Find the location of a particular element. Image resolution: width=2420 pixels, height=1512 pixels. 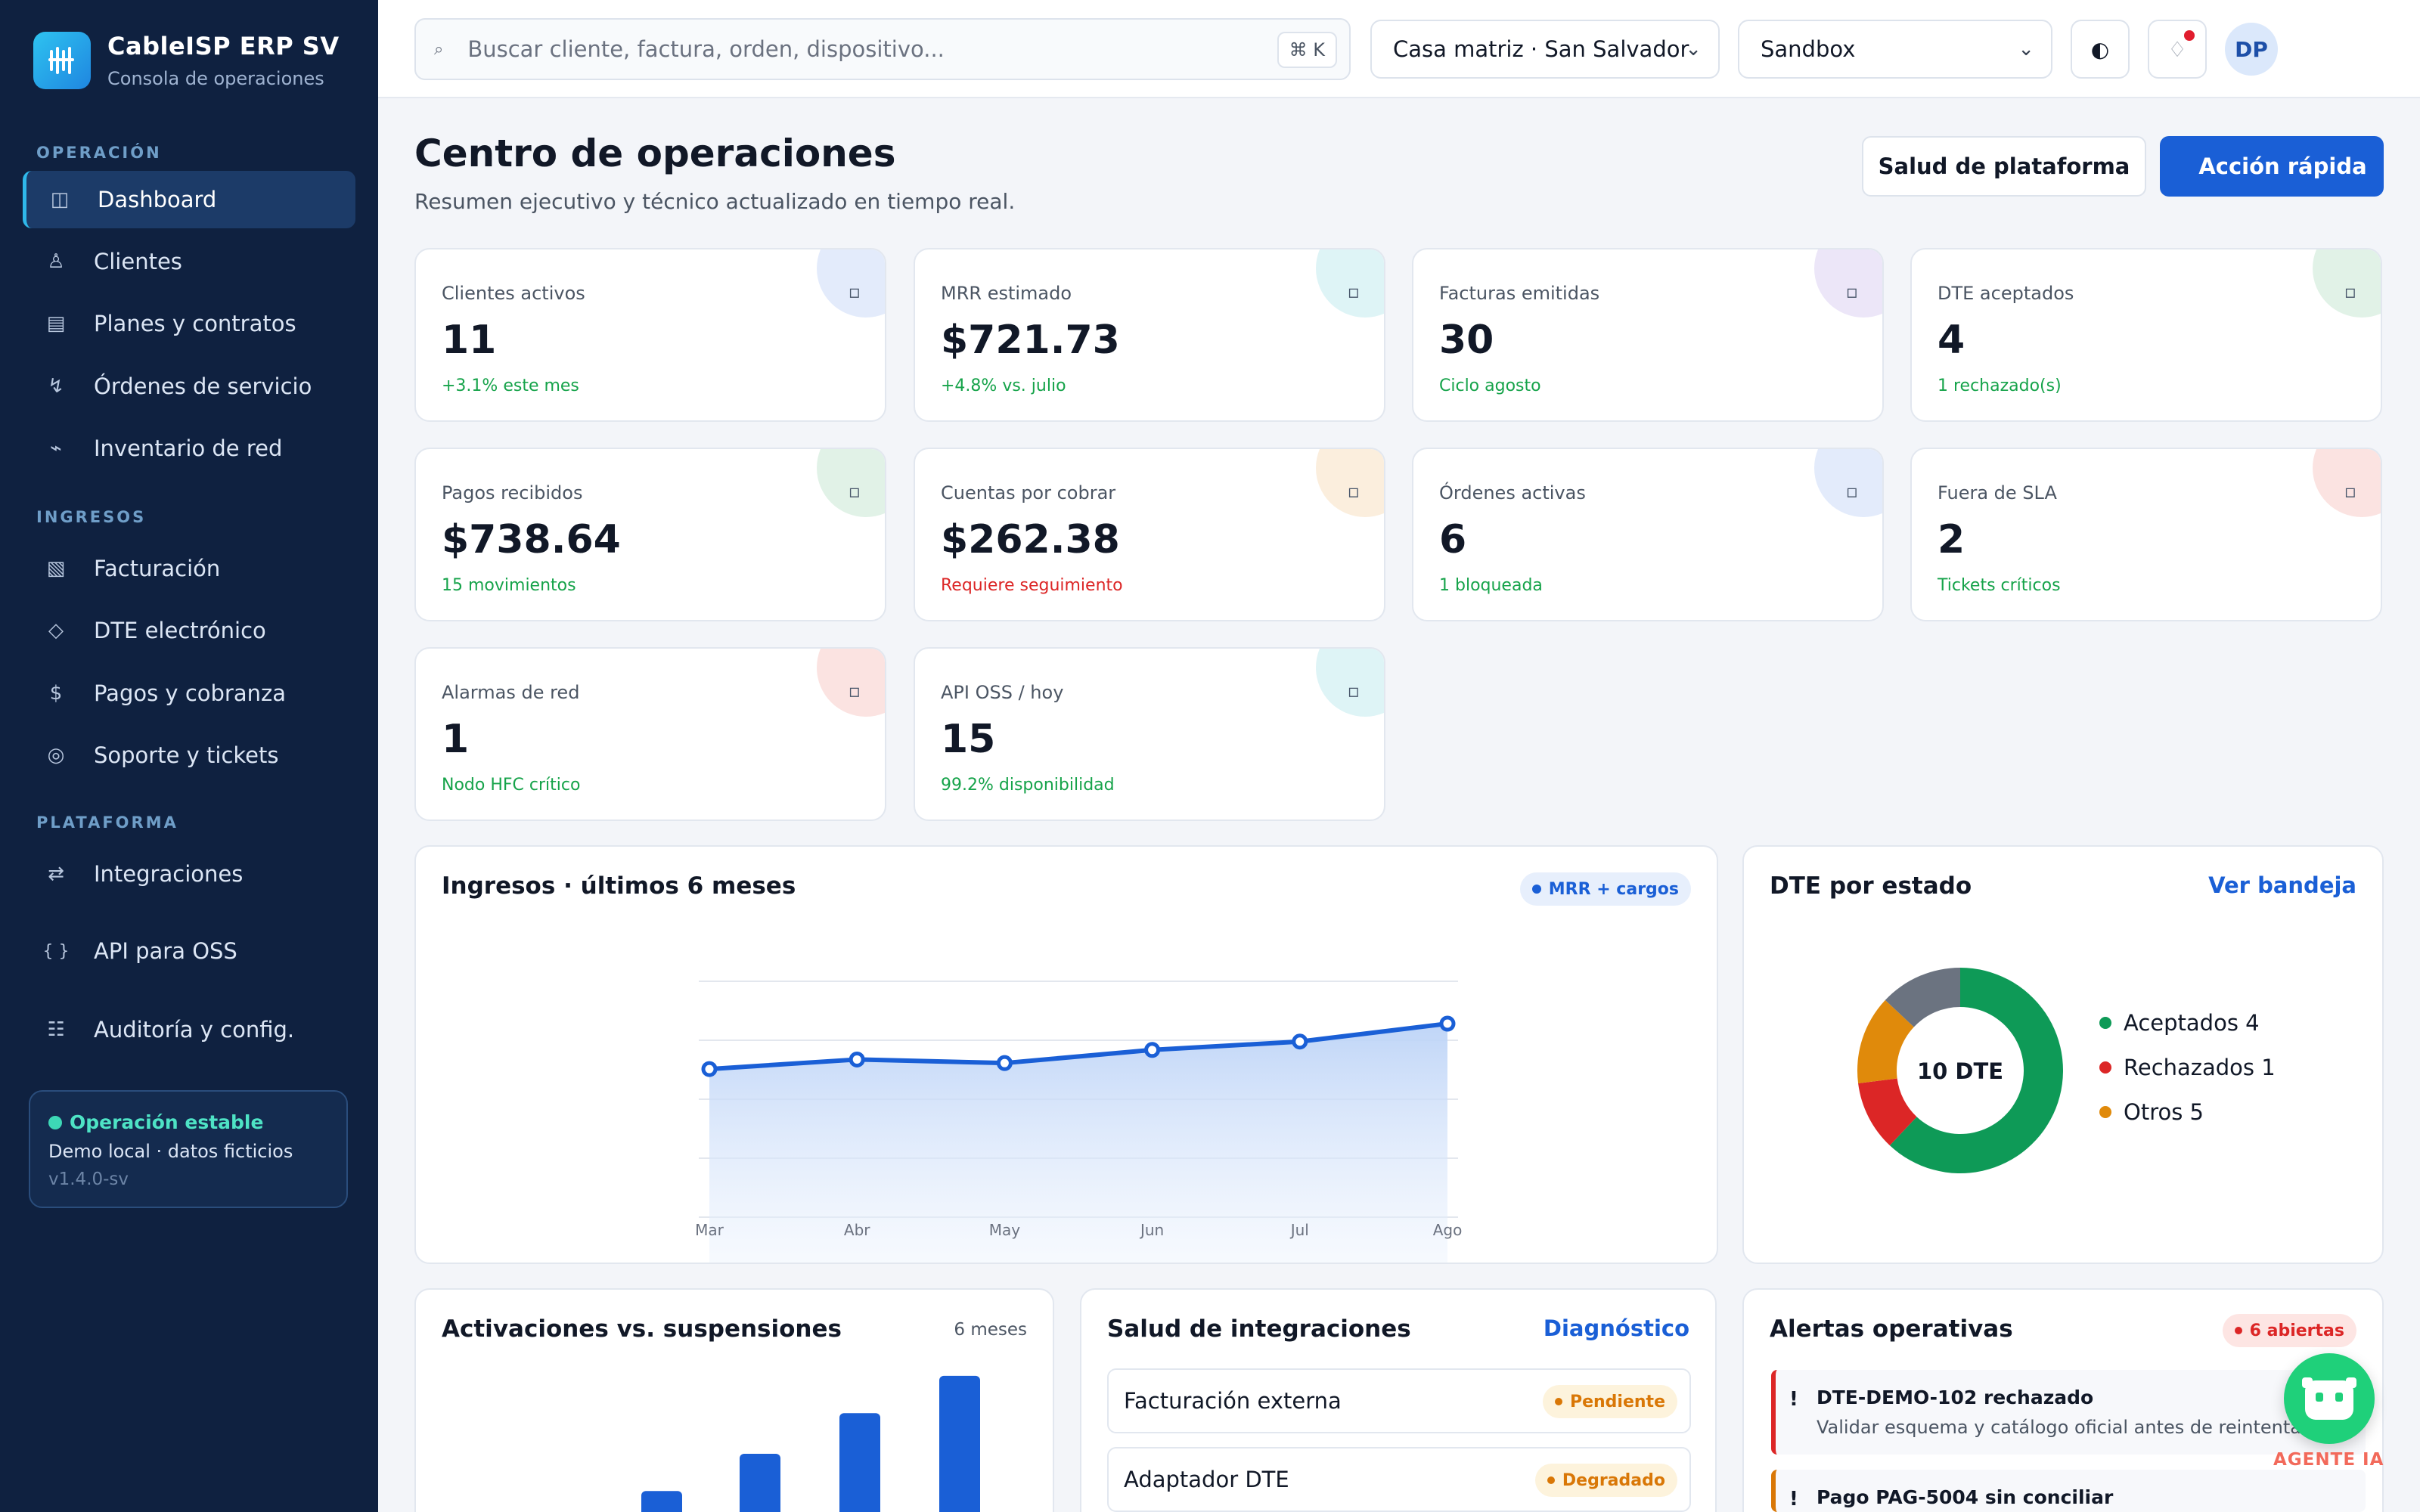

kpi-note: Tickets críticos is located at coordinates (2000, 585).